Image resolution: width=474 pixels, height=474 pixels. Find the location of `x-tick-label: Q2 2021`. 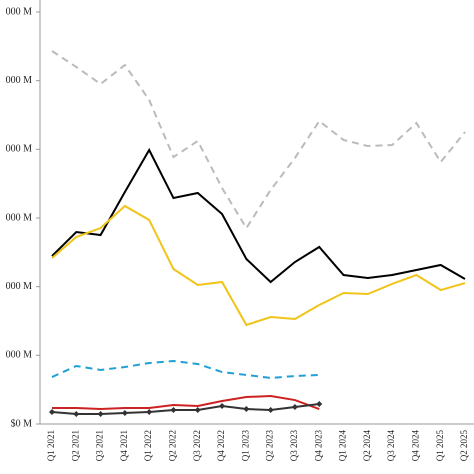

x-tick-label: Q2 2021 is located at coordinates (75, 445).